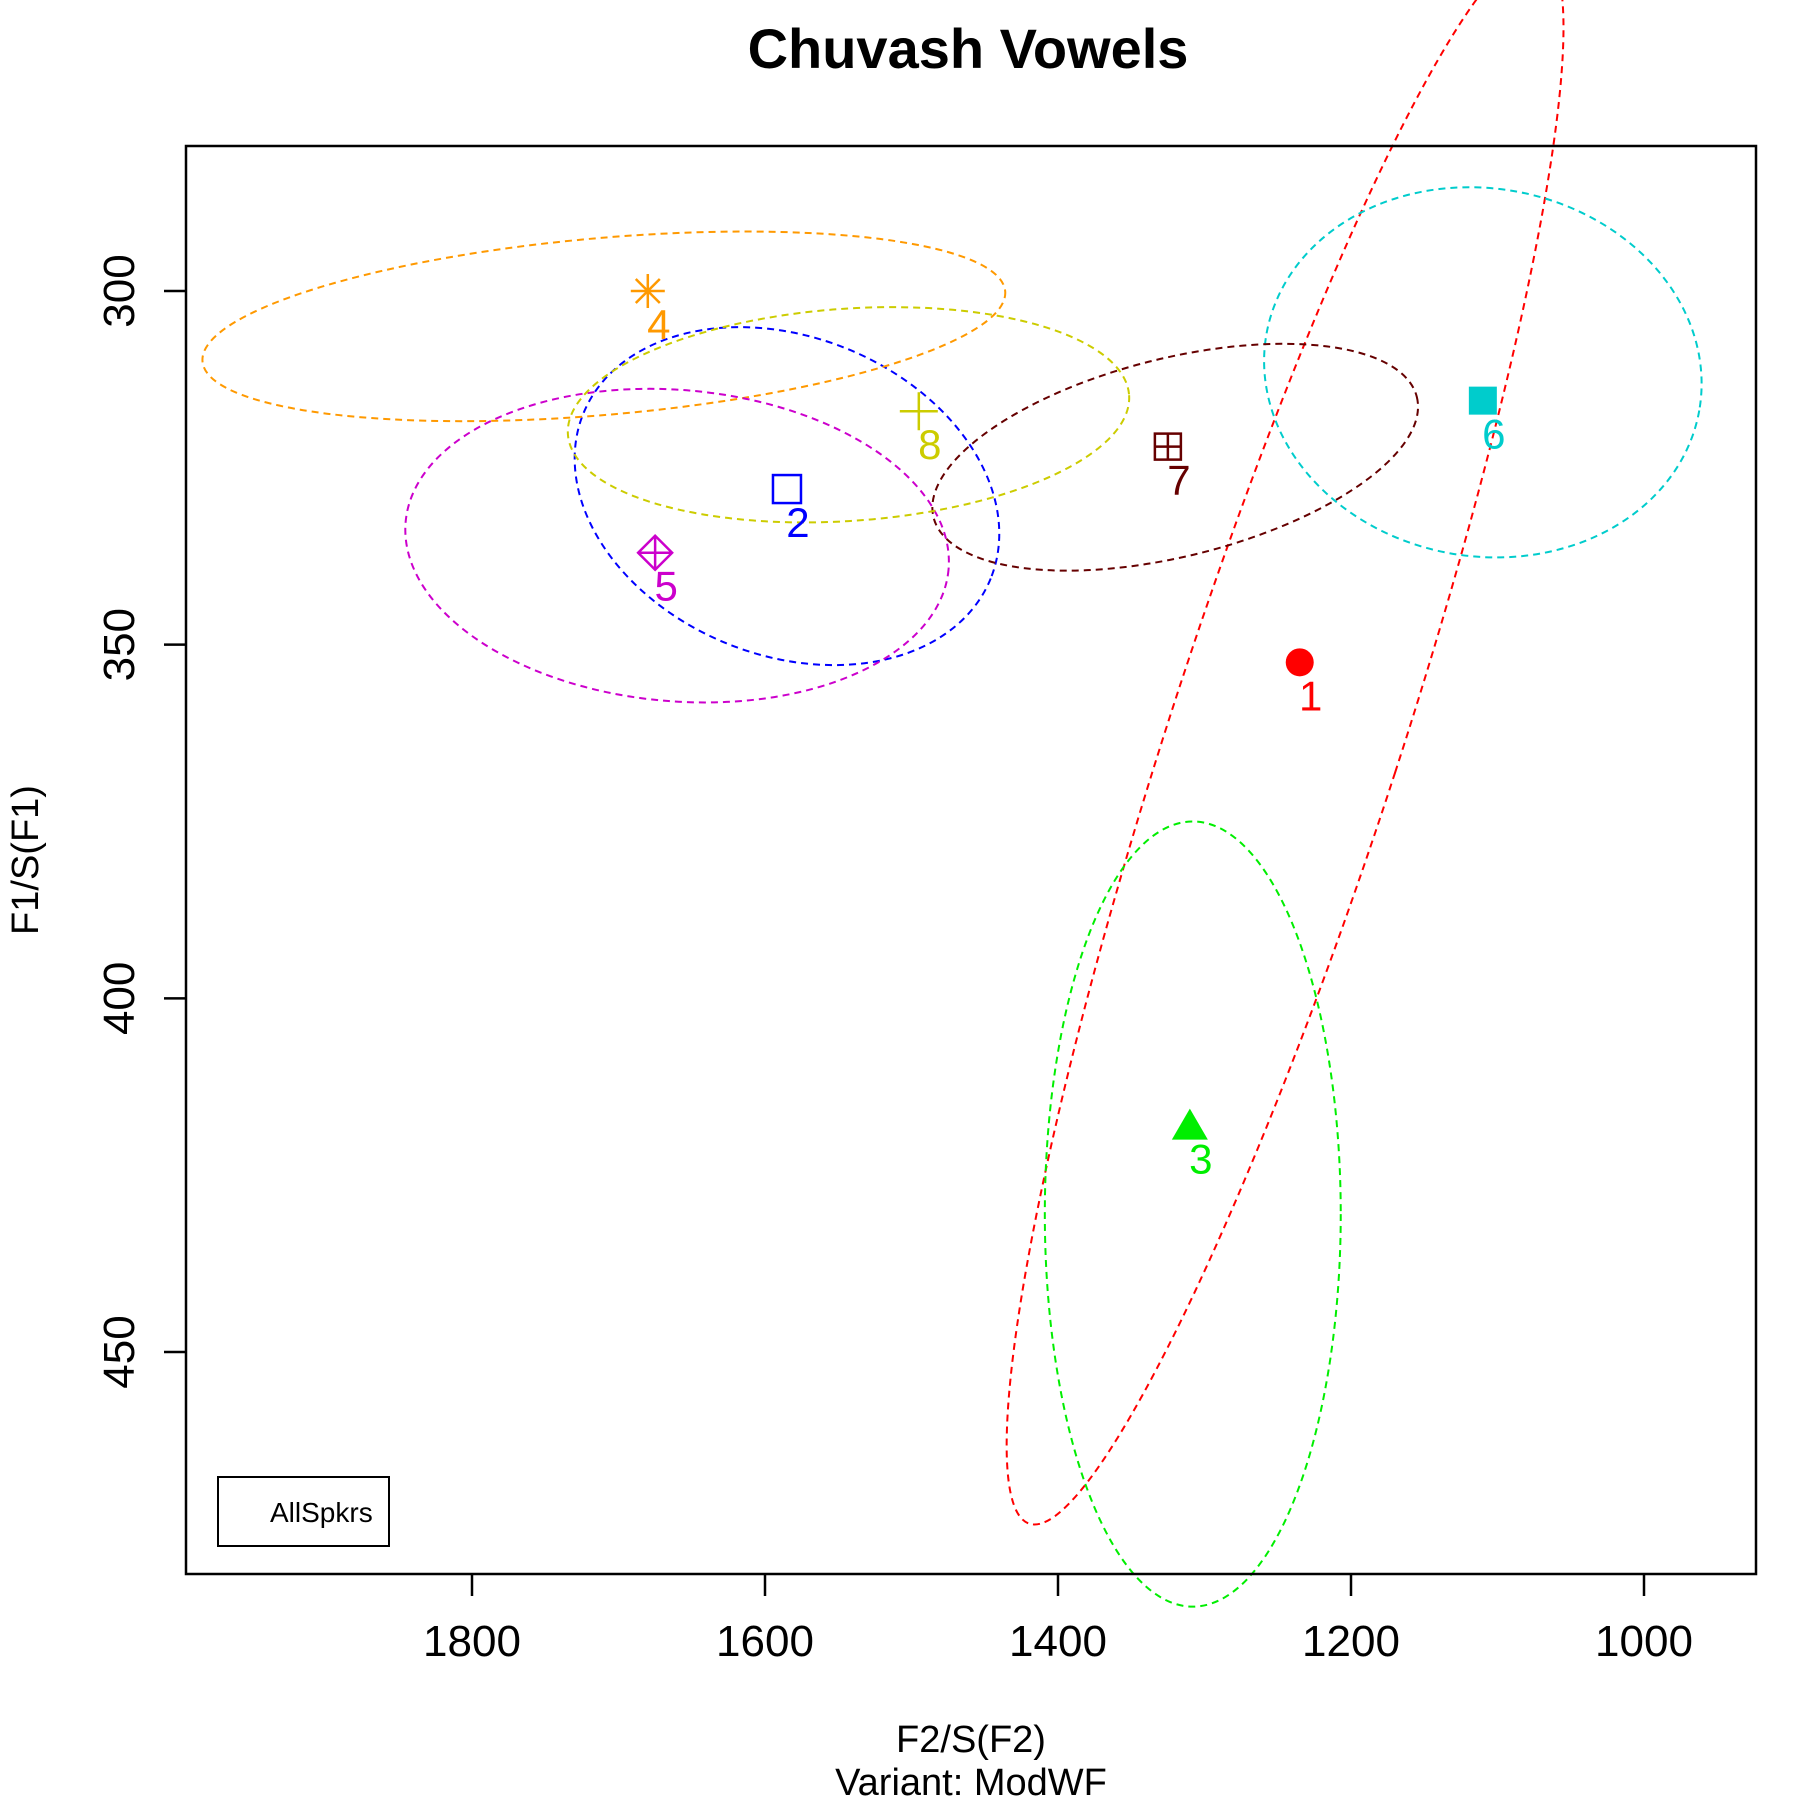  I want to click on x-tick-label-1400: 1400, so click(1058, 1641).